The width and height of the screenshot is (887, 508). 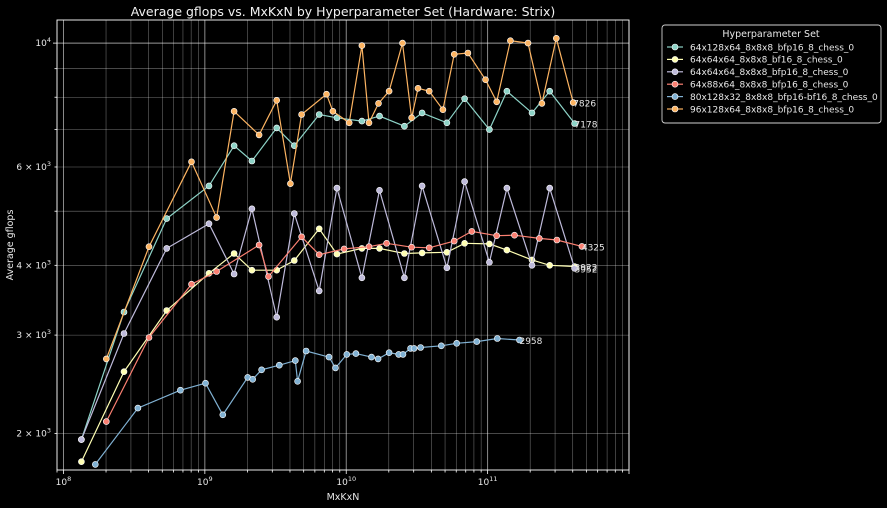 I want to click on legend-entry-label: 64x64x64_8x8x8_bf16_8_chess_0, so click(x=766, y=61).